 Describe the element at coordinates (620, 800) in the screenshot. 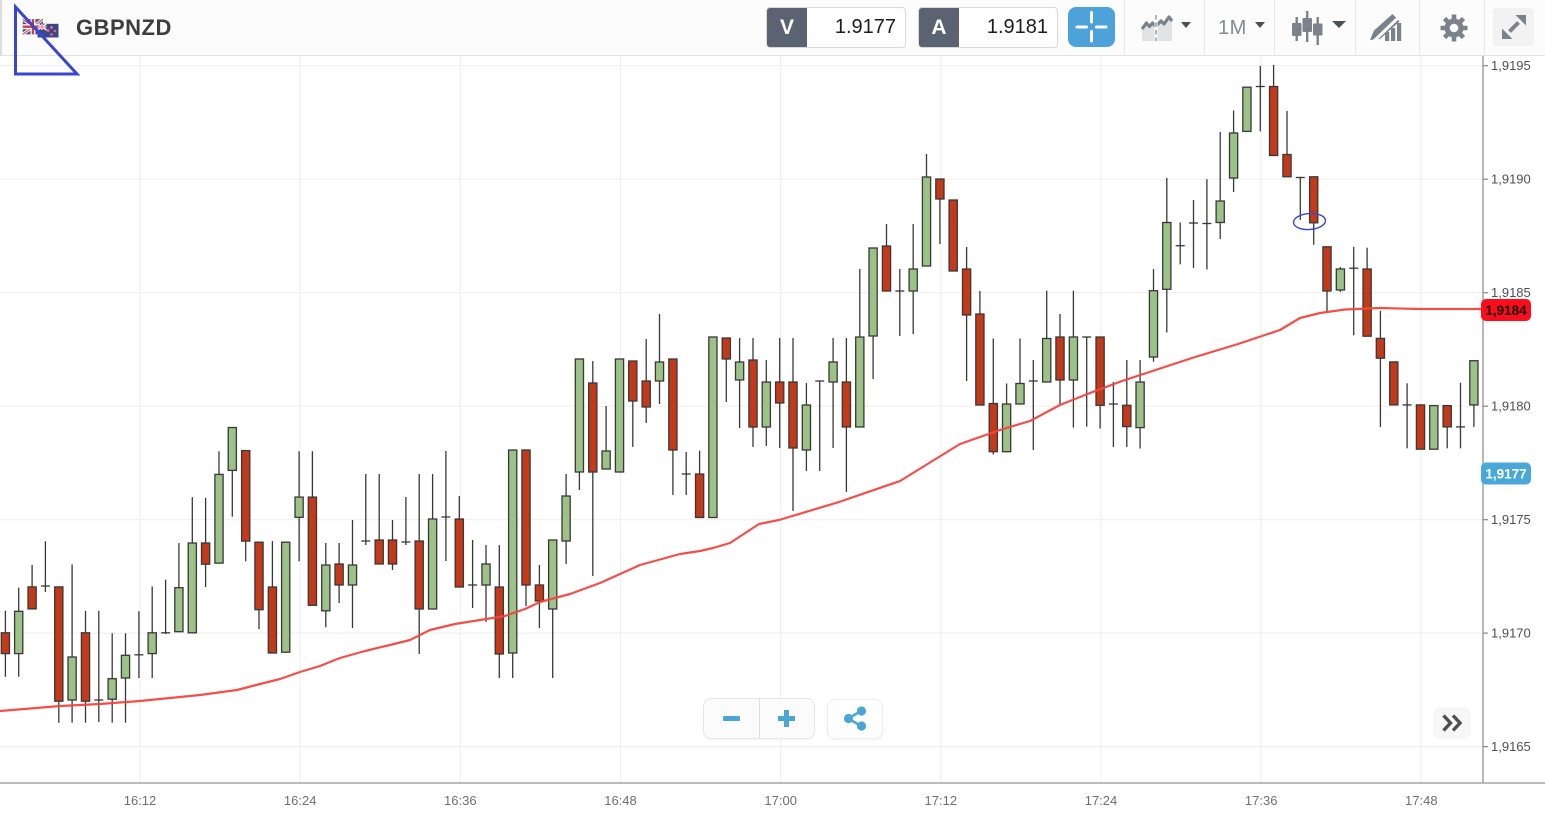

I see `svg-text: 16:48` at that location.